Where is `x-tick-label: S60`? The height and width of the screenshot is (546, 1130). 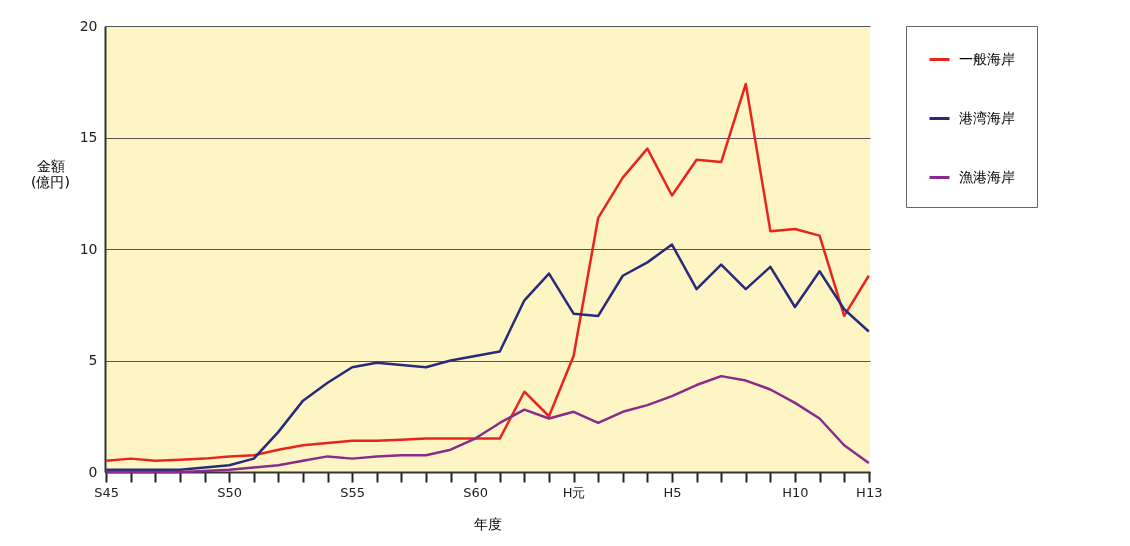 x-tick-label: S60 is located at coordinates (476, 492).